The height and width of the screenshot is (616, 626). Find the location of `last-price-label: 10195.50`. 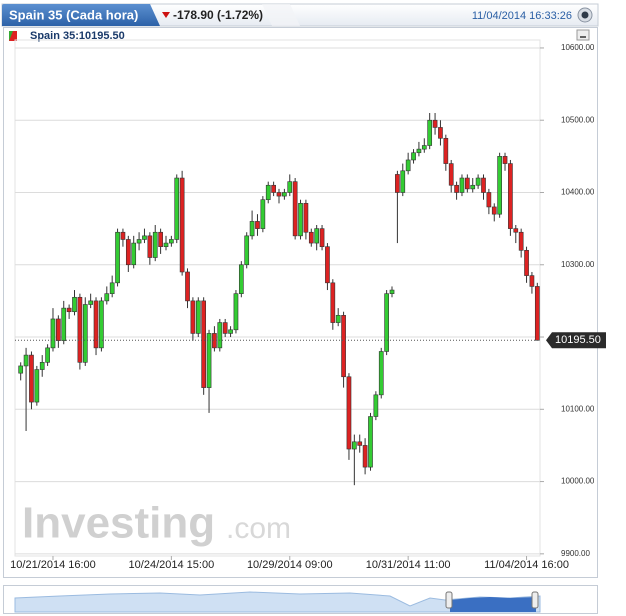

last-price-label: 10195.50 is located at coordinates (578, 340).